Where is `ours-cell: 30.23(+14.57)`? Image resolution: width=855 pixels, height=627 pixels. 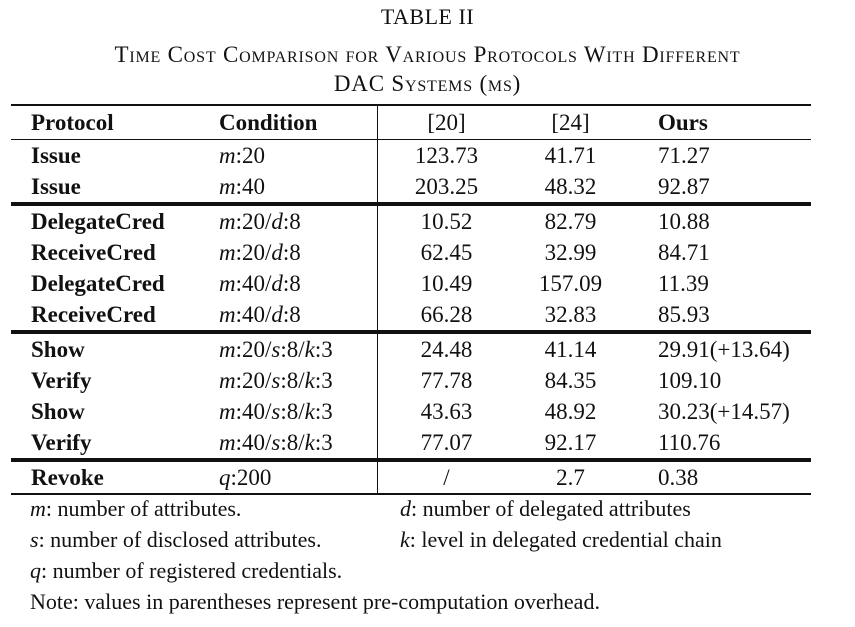
ours-cell: 30.23(+14.57) is located at coordinates (724, 411).